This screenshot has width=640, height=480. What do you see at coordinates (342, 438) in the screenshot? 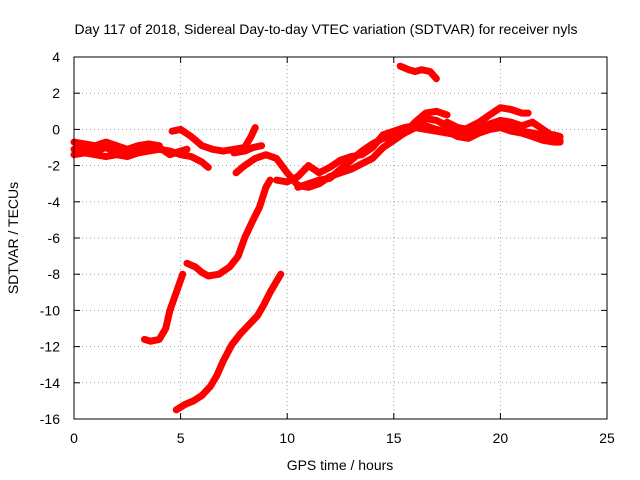
I see `x-tick-labels: 0 5 10 15 20 25` at bounding box center [342, 438].